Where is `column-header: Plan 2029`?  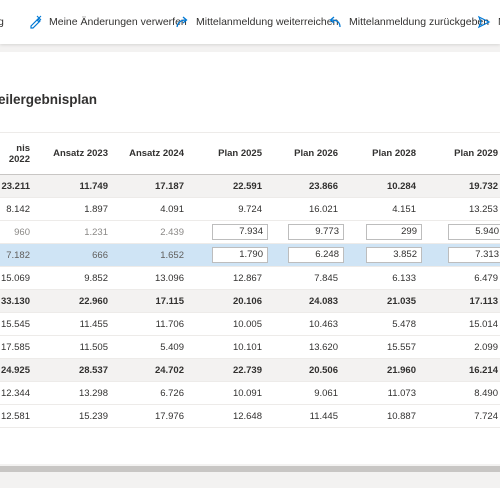
column-header: Plan 2029 is located at coordinates (464, 153).